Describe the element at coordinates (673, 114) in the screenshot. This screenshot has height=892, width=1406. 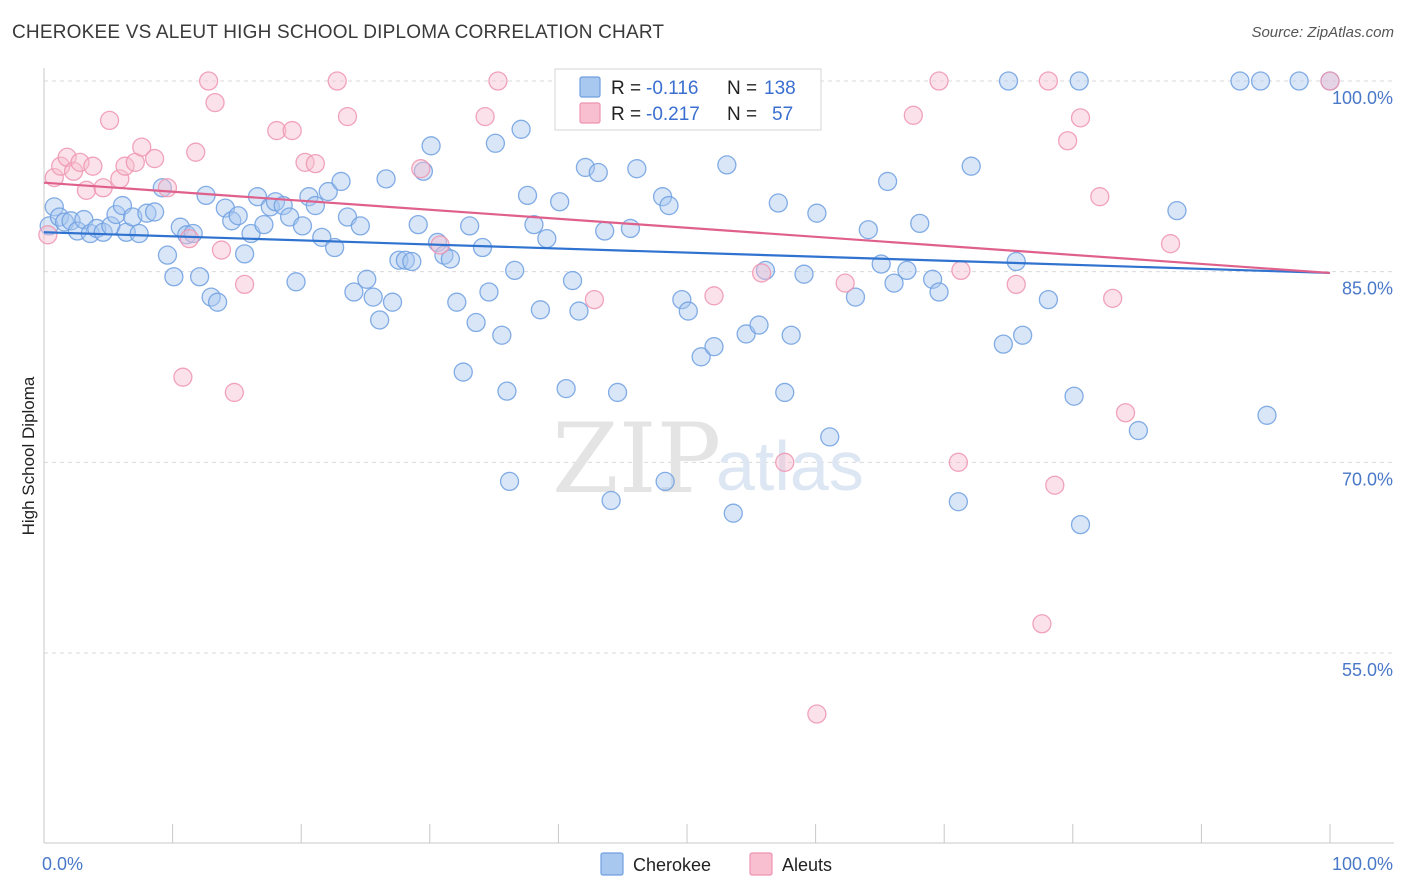
I see `stats-r-value-aleut: -0.217` at that location.